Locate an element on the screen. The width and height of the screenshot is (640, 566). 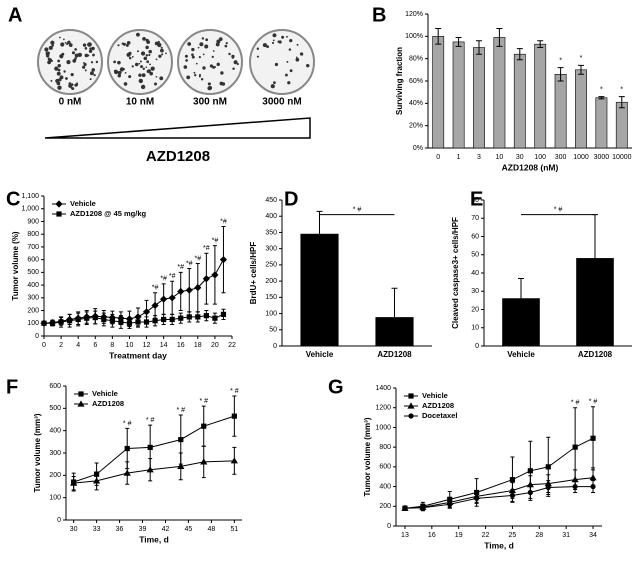
y-tick-label: 40 is located at coordinates (475, 273).